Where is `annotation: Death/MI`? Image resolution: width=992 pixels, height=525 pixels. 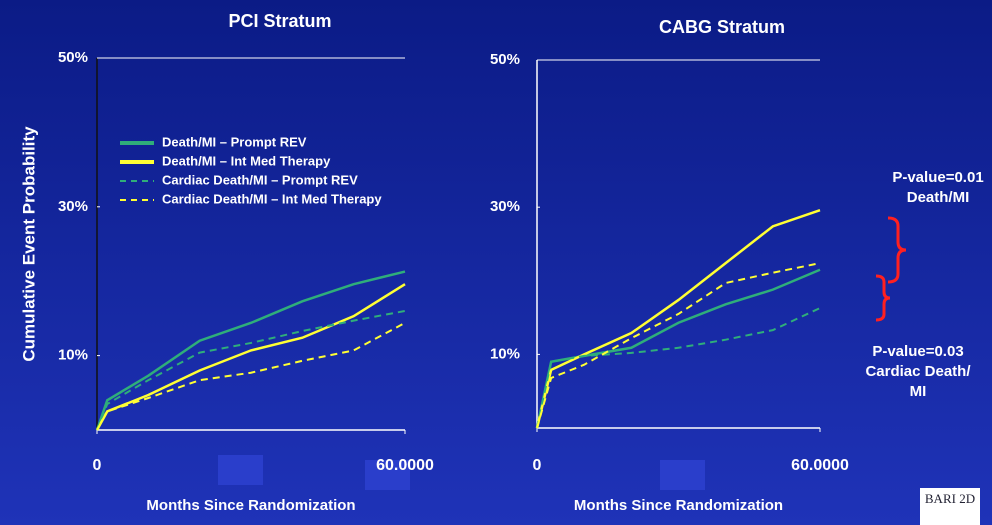
annotation: Death/MI is located at coordinates (938, 197).